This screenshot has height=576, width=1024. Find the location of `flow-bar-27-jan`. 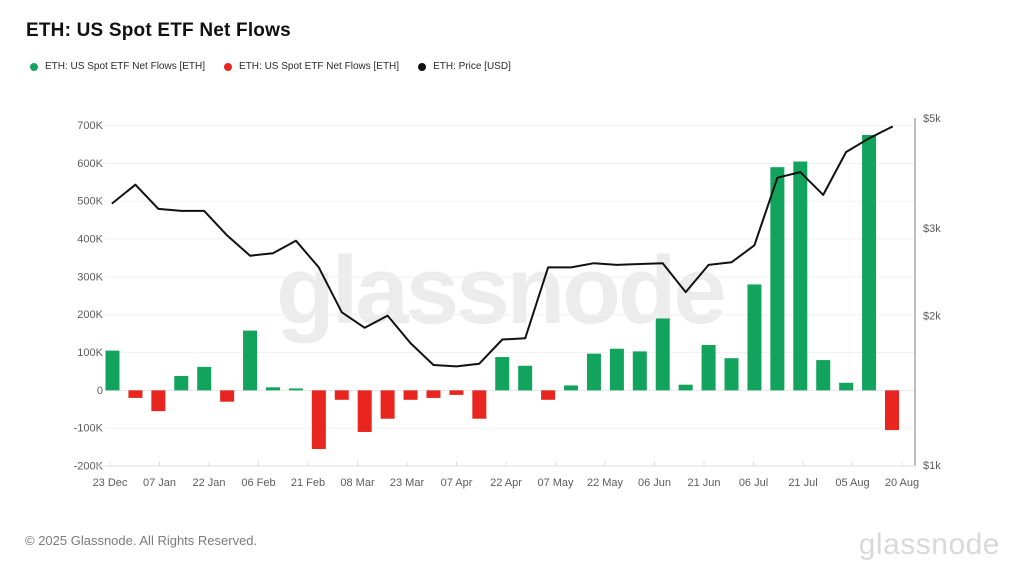

flow-bar-27-jan is located at coordinates (227, 396).